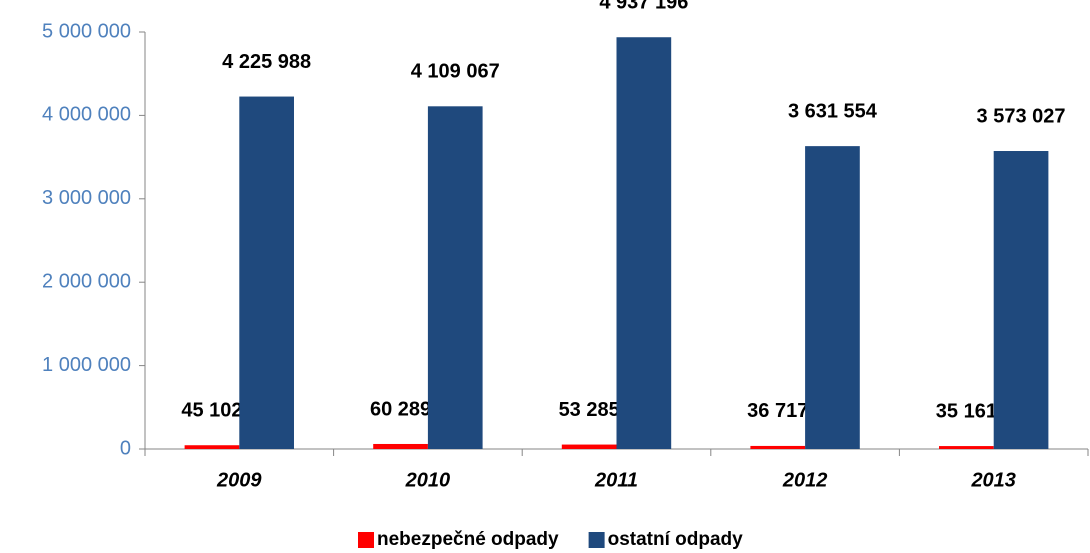 Image resolution: width=1090 pixels, height=553 pixels. Describe the element at coordinates (833, 111) in the screenshot. I see `value-label: 3 631 554` at that location.